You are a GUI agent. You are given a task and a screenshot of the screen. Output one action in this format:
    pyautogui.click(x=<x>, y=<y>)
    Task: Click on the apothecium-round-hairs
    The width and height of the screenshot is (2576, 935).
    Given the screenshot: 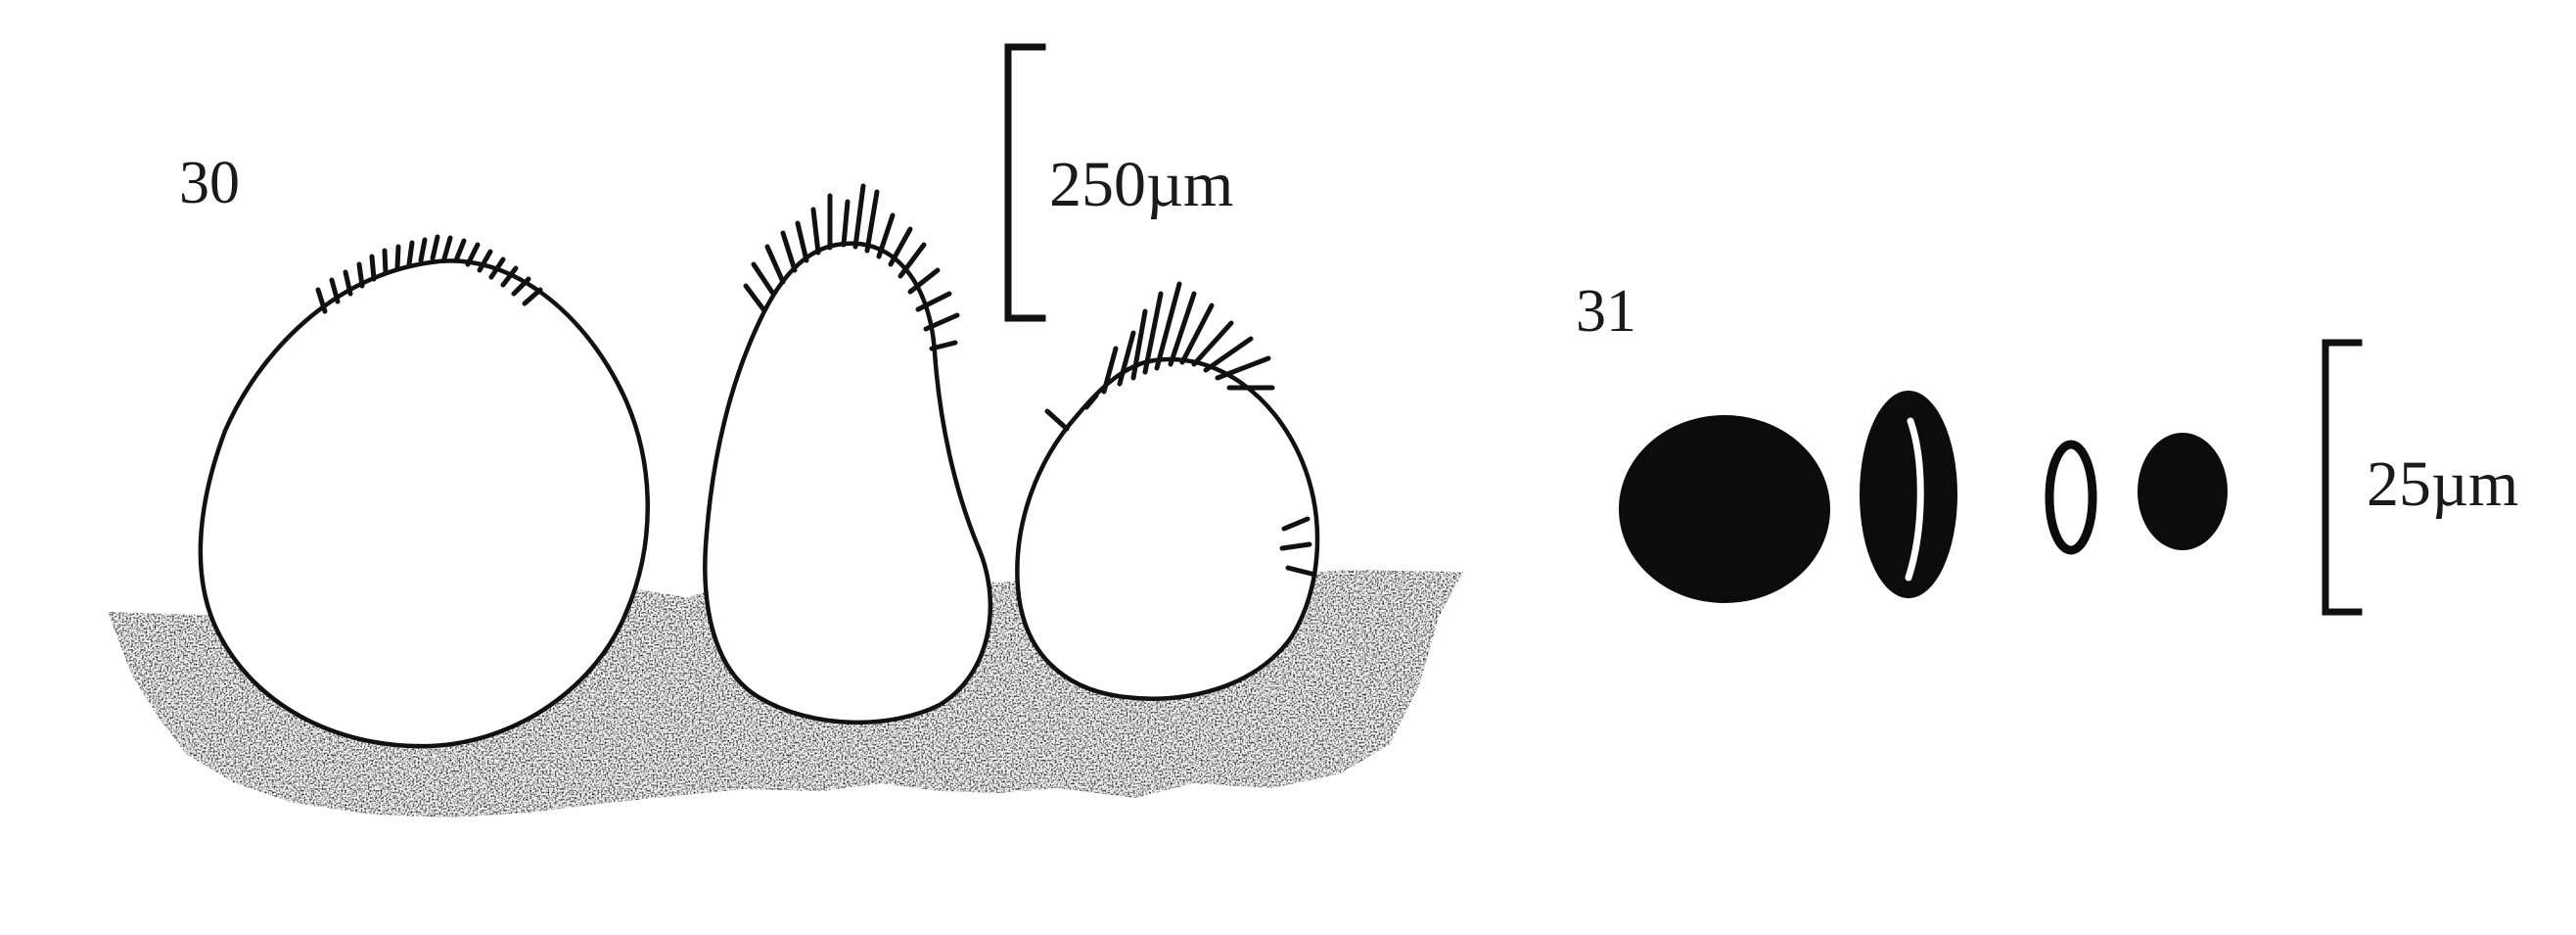 What is the action you would take?
    pyautogui.click(x=1179, y=429)
    